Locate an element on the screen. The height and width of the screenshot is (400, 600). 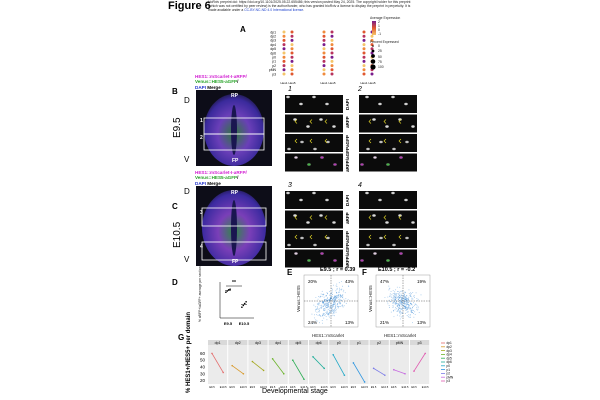
b-row-arfp: aRFP is located at coordinates (347, 122).